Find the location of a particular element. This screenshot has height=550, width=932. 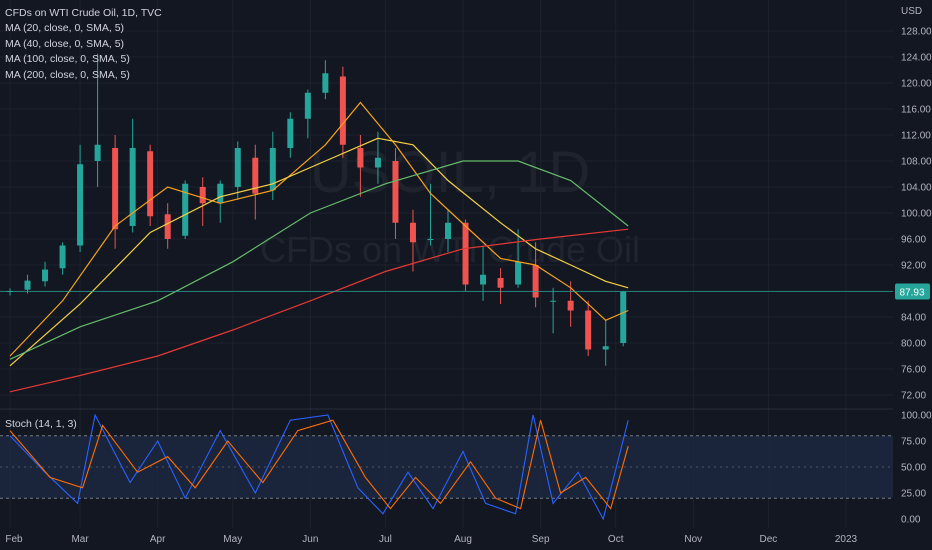

time-tick-label: Oct is located at coordinates (616, 539).